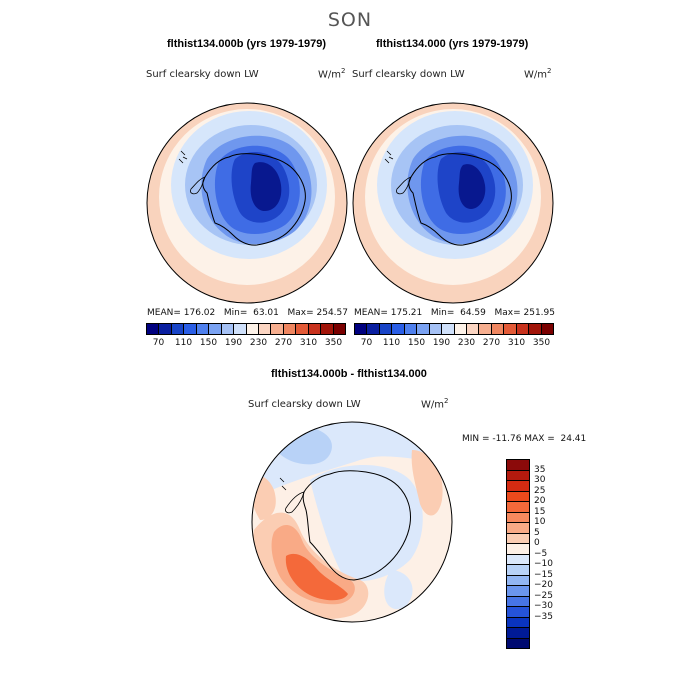 The image size is (700, 700). I want to click on colorbar-tick-label: 20, so click(540, 501).